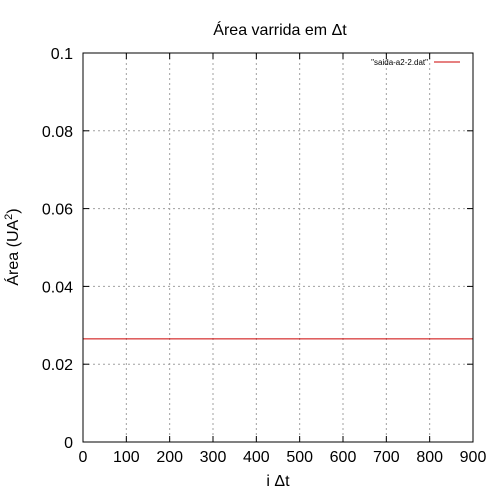 This screenshot has width=500, height=500. Describe the element at coordinates (57, 132) in the screenshot. I see `y-tick-label: 0.08` at that location.